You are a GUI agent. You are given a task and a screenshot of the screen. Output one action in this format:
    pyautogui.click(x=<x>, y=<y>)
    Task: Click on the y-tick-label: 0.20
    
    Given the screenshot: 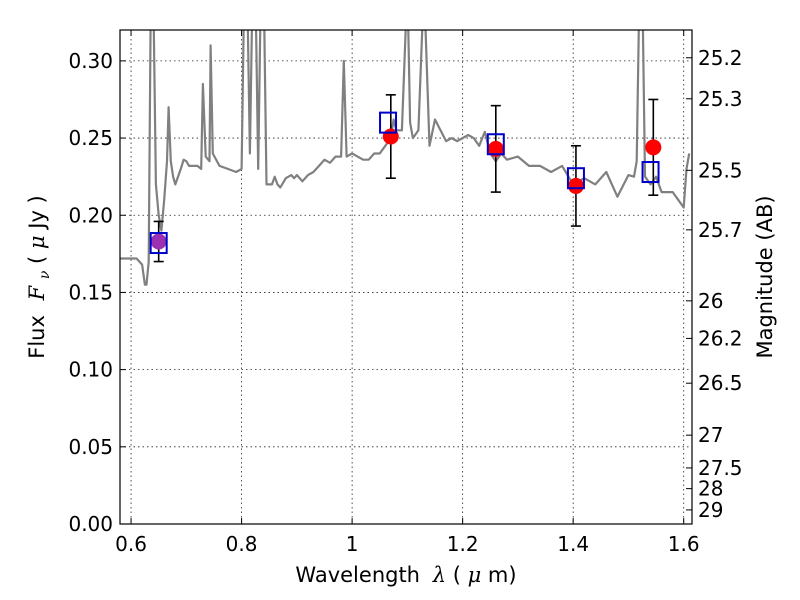 What is the action you would take?
    pyautogui.click(x=90, y=215)
    